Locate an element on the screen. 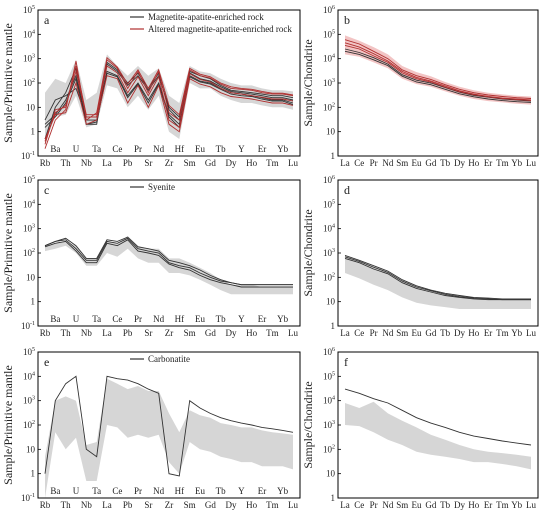 Image resolution: width=550 pixels, height=520 pixels. x-tick-label-b-Yb: Yb is located at coordinates (516, 163).